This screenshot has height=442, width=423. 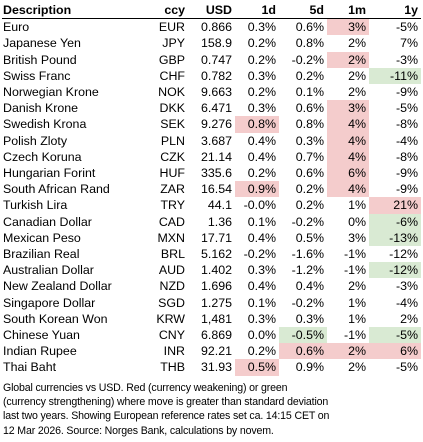 What do you see at coordinates (211, 254) in the screenshot?
I see `table-row: Brazilian Real BRL 5.162 -0.2% -1.6% -1% -12%` at bounding box center [211, 254].